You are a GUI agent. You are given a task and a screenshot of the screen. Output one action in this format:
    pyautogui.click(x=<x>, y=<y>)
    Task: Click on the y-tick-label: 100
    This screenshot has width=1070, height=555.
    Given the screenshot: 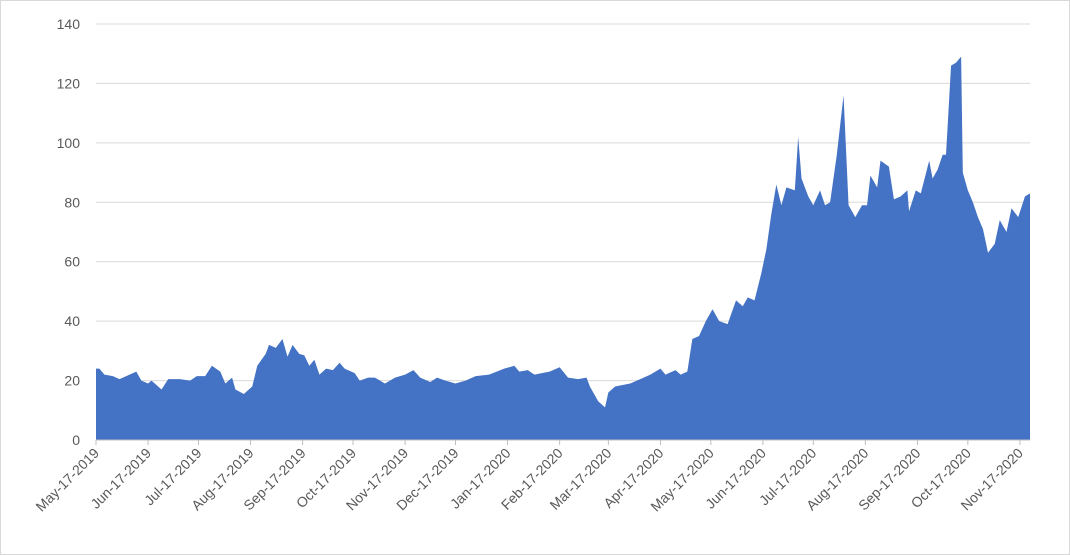 What is the action you would take?
    pyautogui.click(x=69, y=143)
    